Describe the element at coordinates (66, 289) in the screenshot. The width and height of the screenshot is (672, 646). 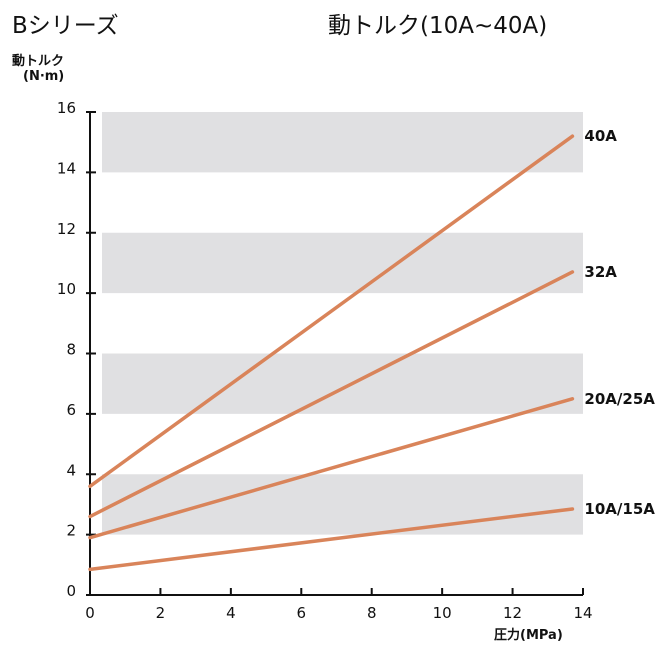
I see `y-tick-label: 10` at that location.